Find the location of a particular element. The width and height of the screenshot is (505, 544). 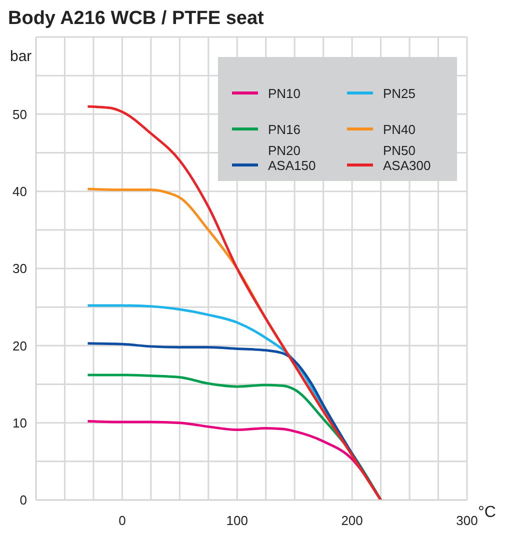

legend-label: PN20 ASA150 is located at coordinates (292, 158).